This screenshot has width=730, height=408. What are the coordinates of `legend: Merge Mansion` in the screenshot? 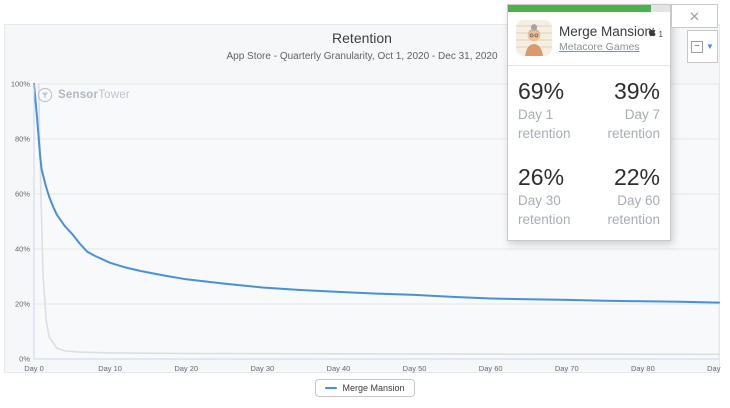 It's located at (365, 388).